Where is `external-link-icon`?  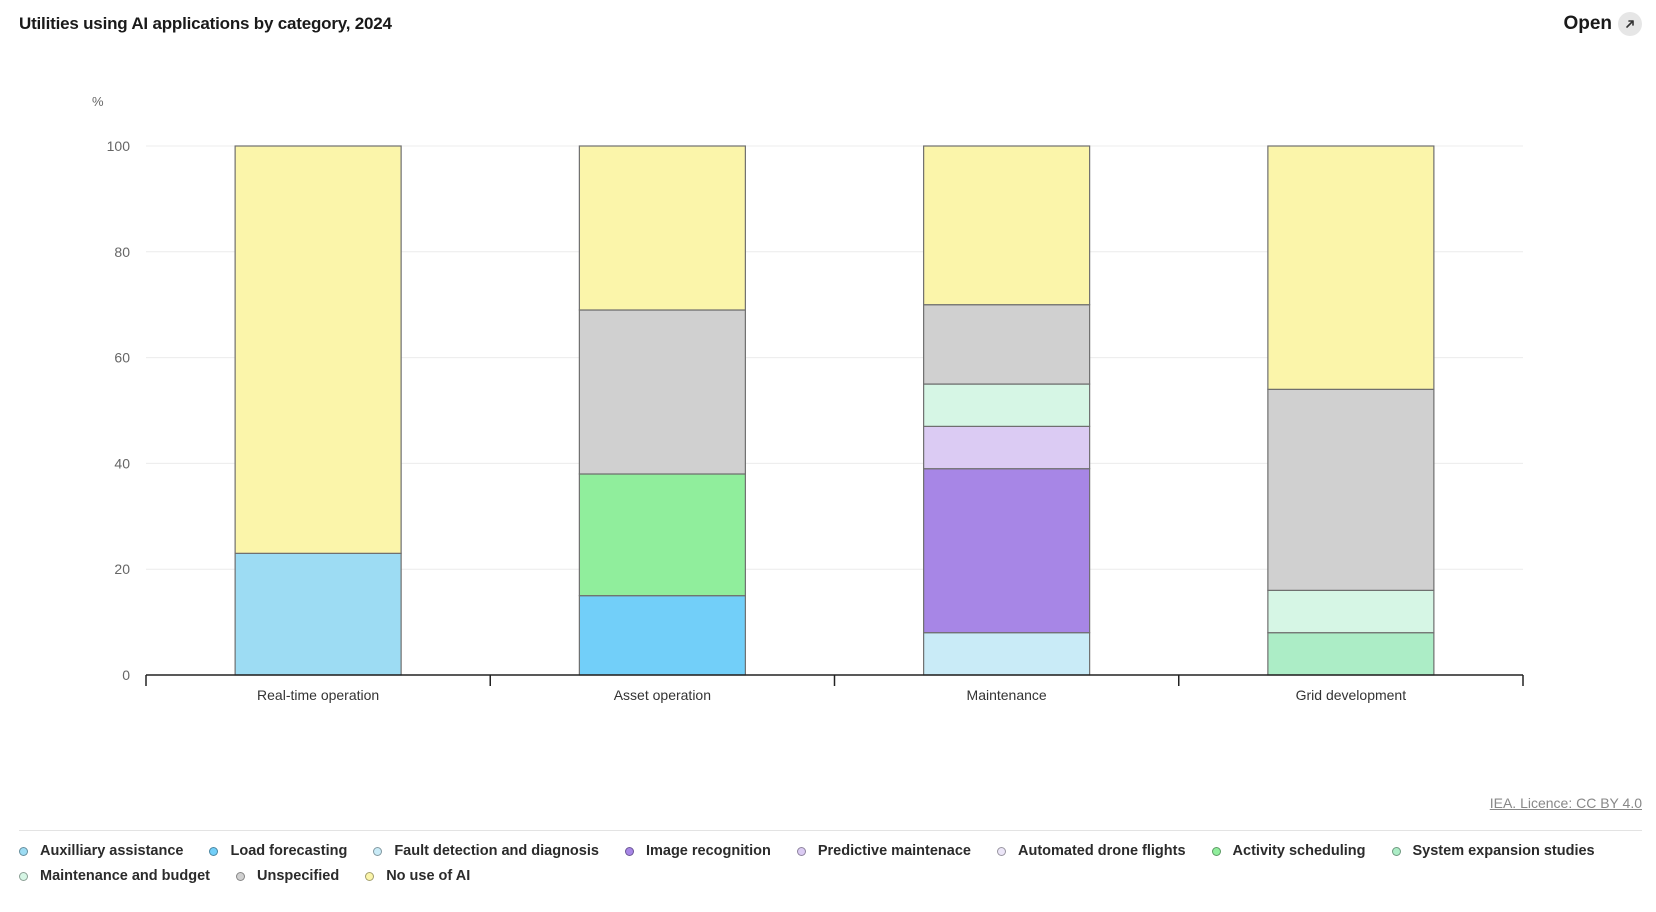
external-link-icon is located at coordinates (1630, 24).